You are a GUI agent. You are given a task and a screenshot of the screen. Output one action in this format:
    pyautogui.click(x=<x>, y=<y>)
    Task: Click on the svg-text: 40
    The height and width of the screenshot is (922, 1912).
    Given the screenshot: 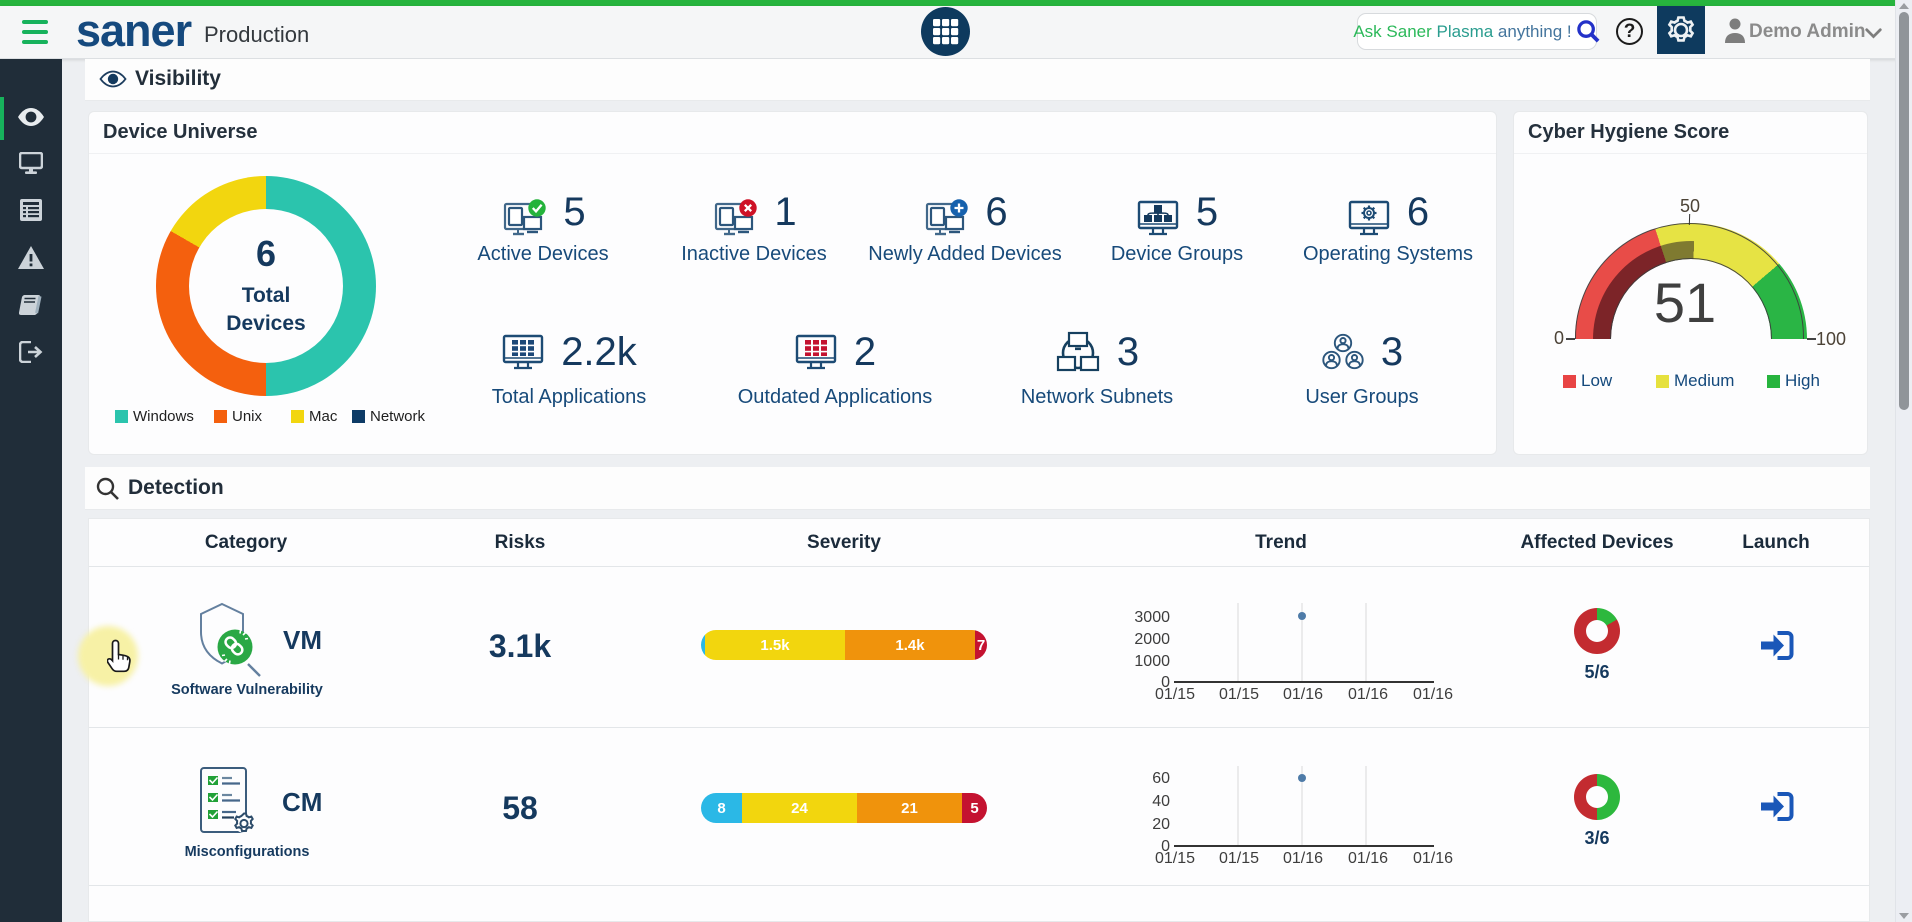 What is the action you would take?
    pyautogui.click(x=1161, y=801)
    